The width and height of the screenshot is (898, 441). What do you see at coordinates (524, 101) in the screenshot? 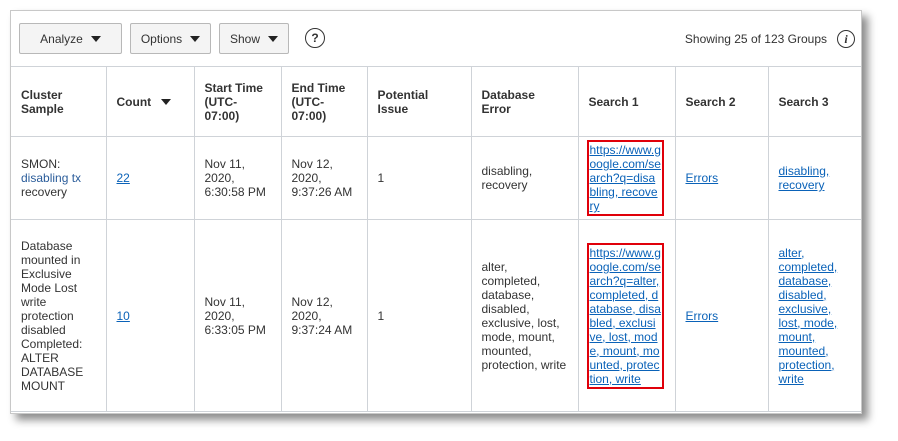
I see `col-database-error: Database Error` at bounding box center [524, 101].